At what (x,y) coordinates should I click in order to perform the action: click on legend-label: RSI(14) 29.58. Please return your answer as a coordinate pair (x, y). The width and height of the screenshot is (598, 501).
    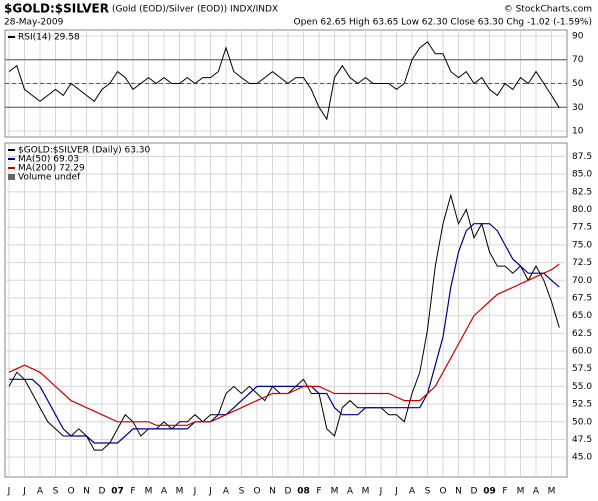
    Looking at the image, I should click on (49, 38).